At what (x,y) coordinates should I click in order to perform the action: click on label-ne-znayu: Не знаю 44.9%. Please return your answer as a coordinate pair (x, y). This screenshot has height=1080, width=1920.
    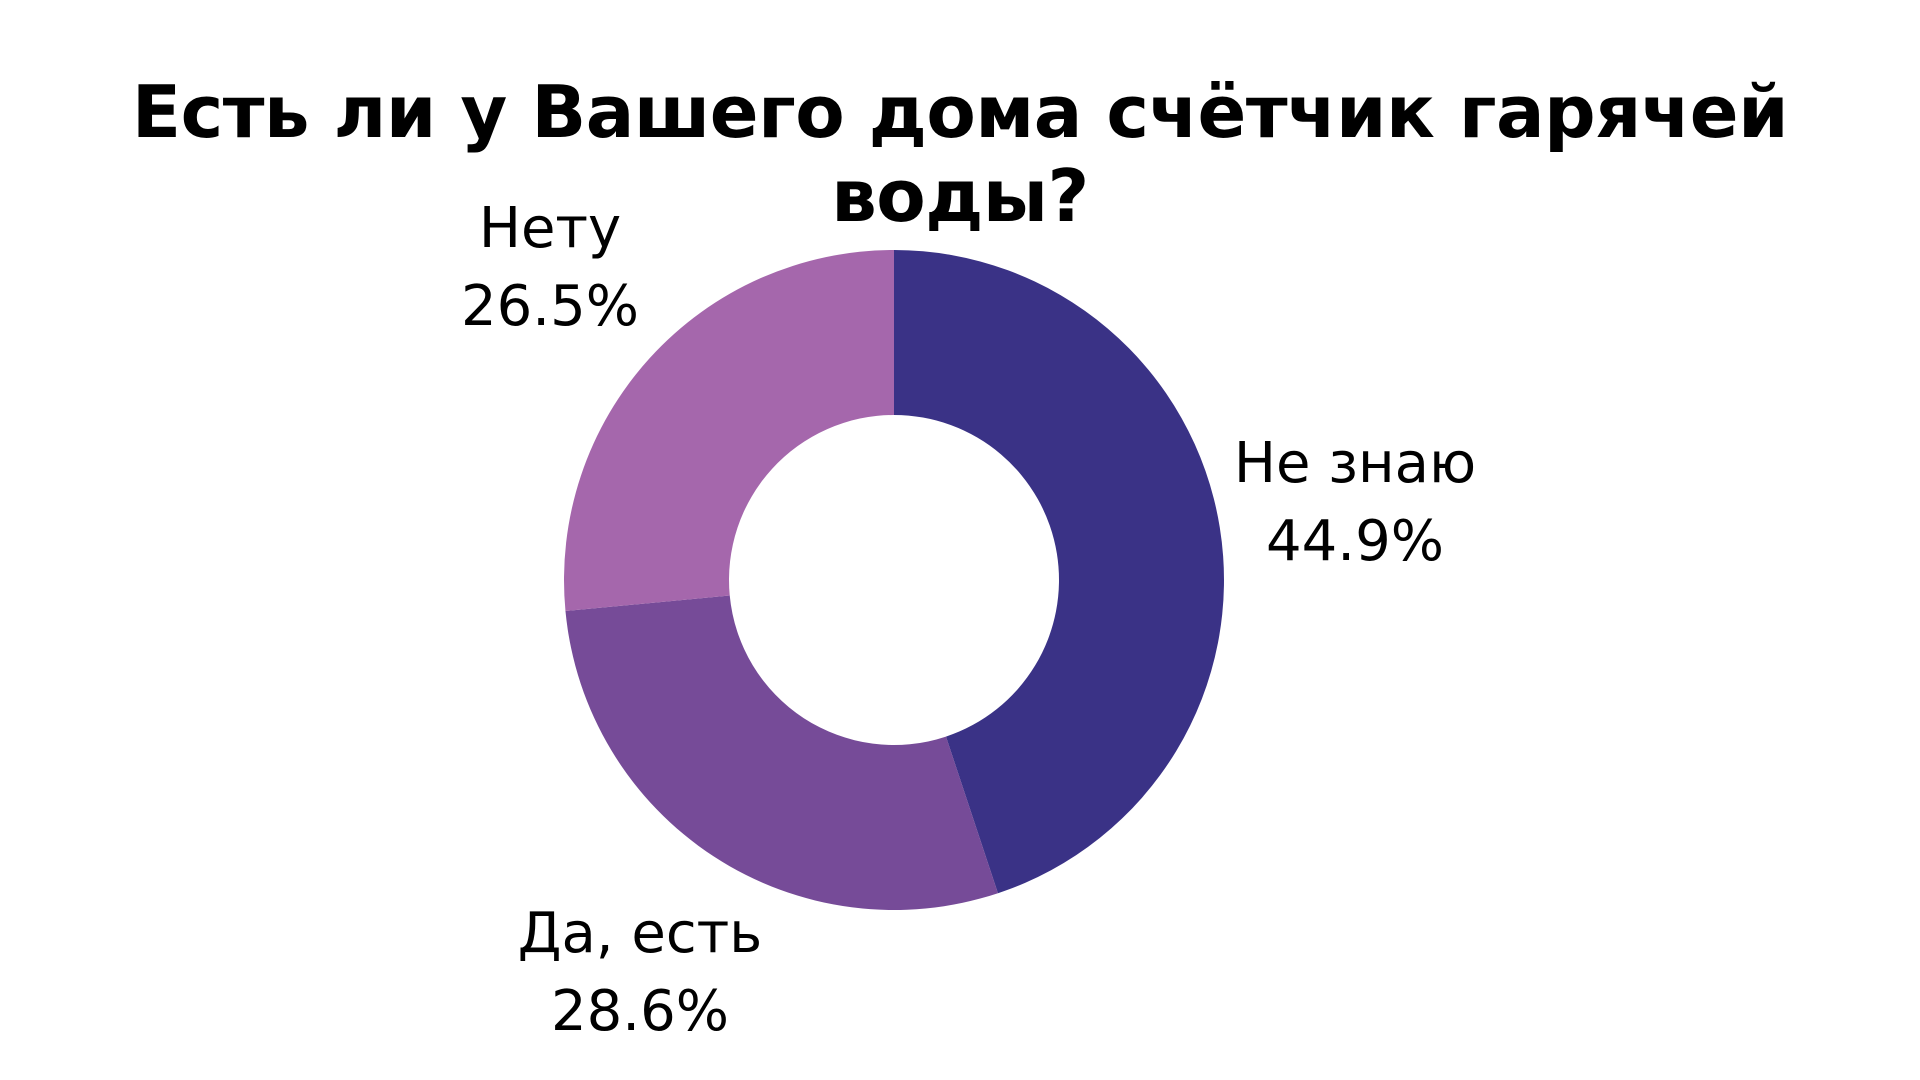
    Looking at the image, I should click on (1355, 503).